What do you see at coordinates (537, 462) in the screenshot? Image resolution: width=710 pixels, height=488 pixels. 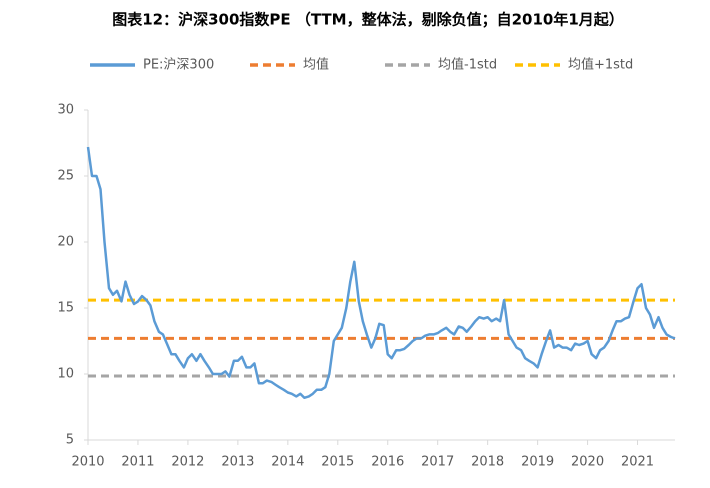 I see `x-tick-label: 2019` at bounding box center [537, 462].